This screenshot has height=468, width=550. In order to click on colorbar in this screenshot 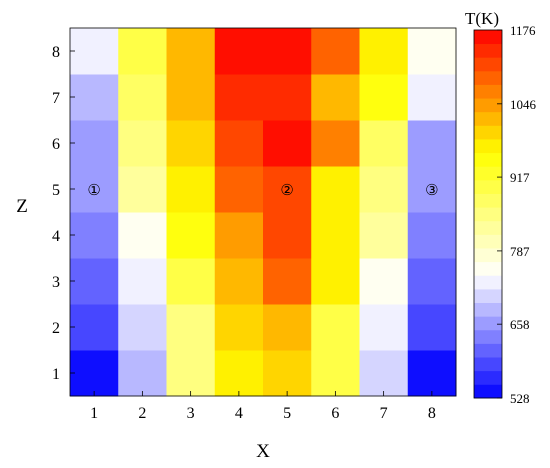, I will do `click(488, 214)`.